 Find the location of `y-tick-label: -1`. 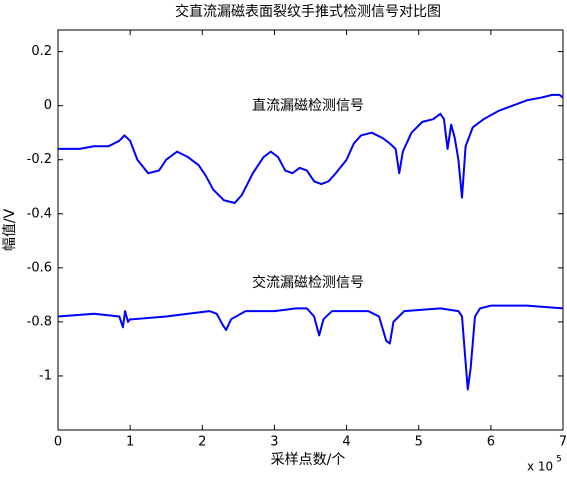

y-tick-label: -1 is located at coordinates (45, 375).